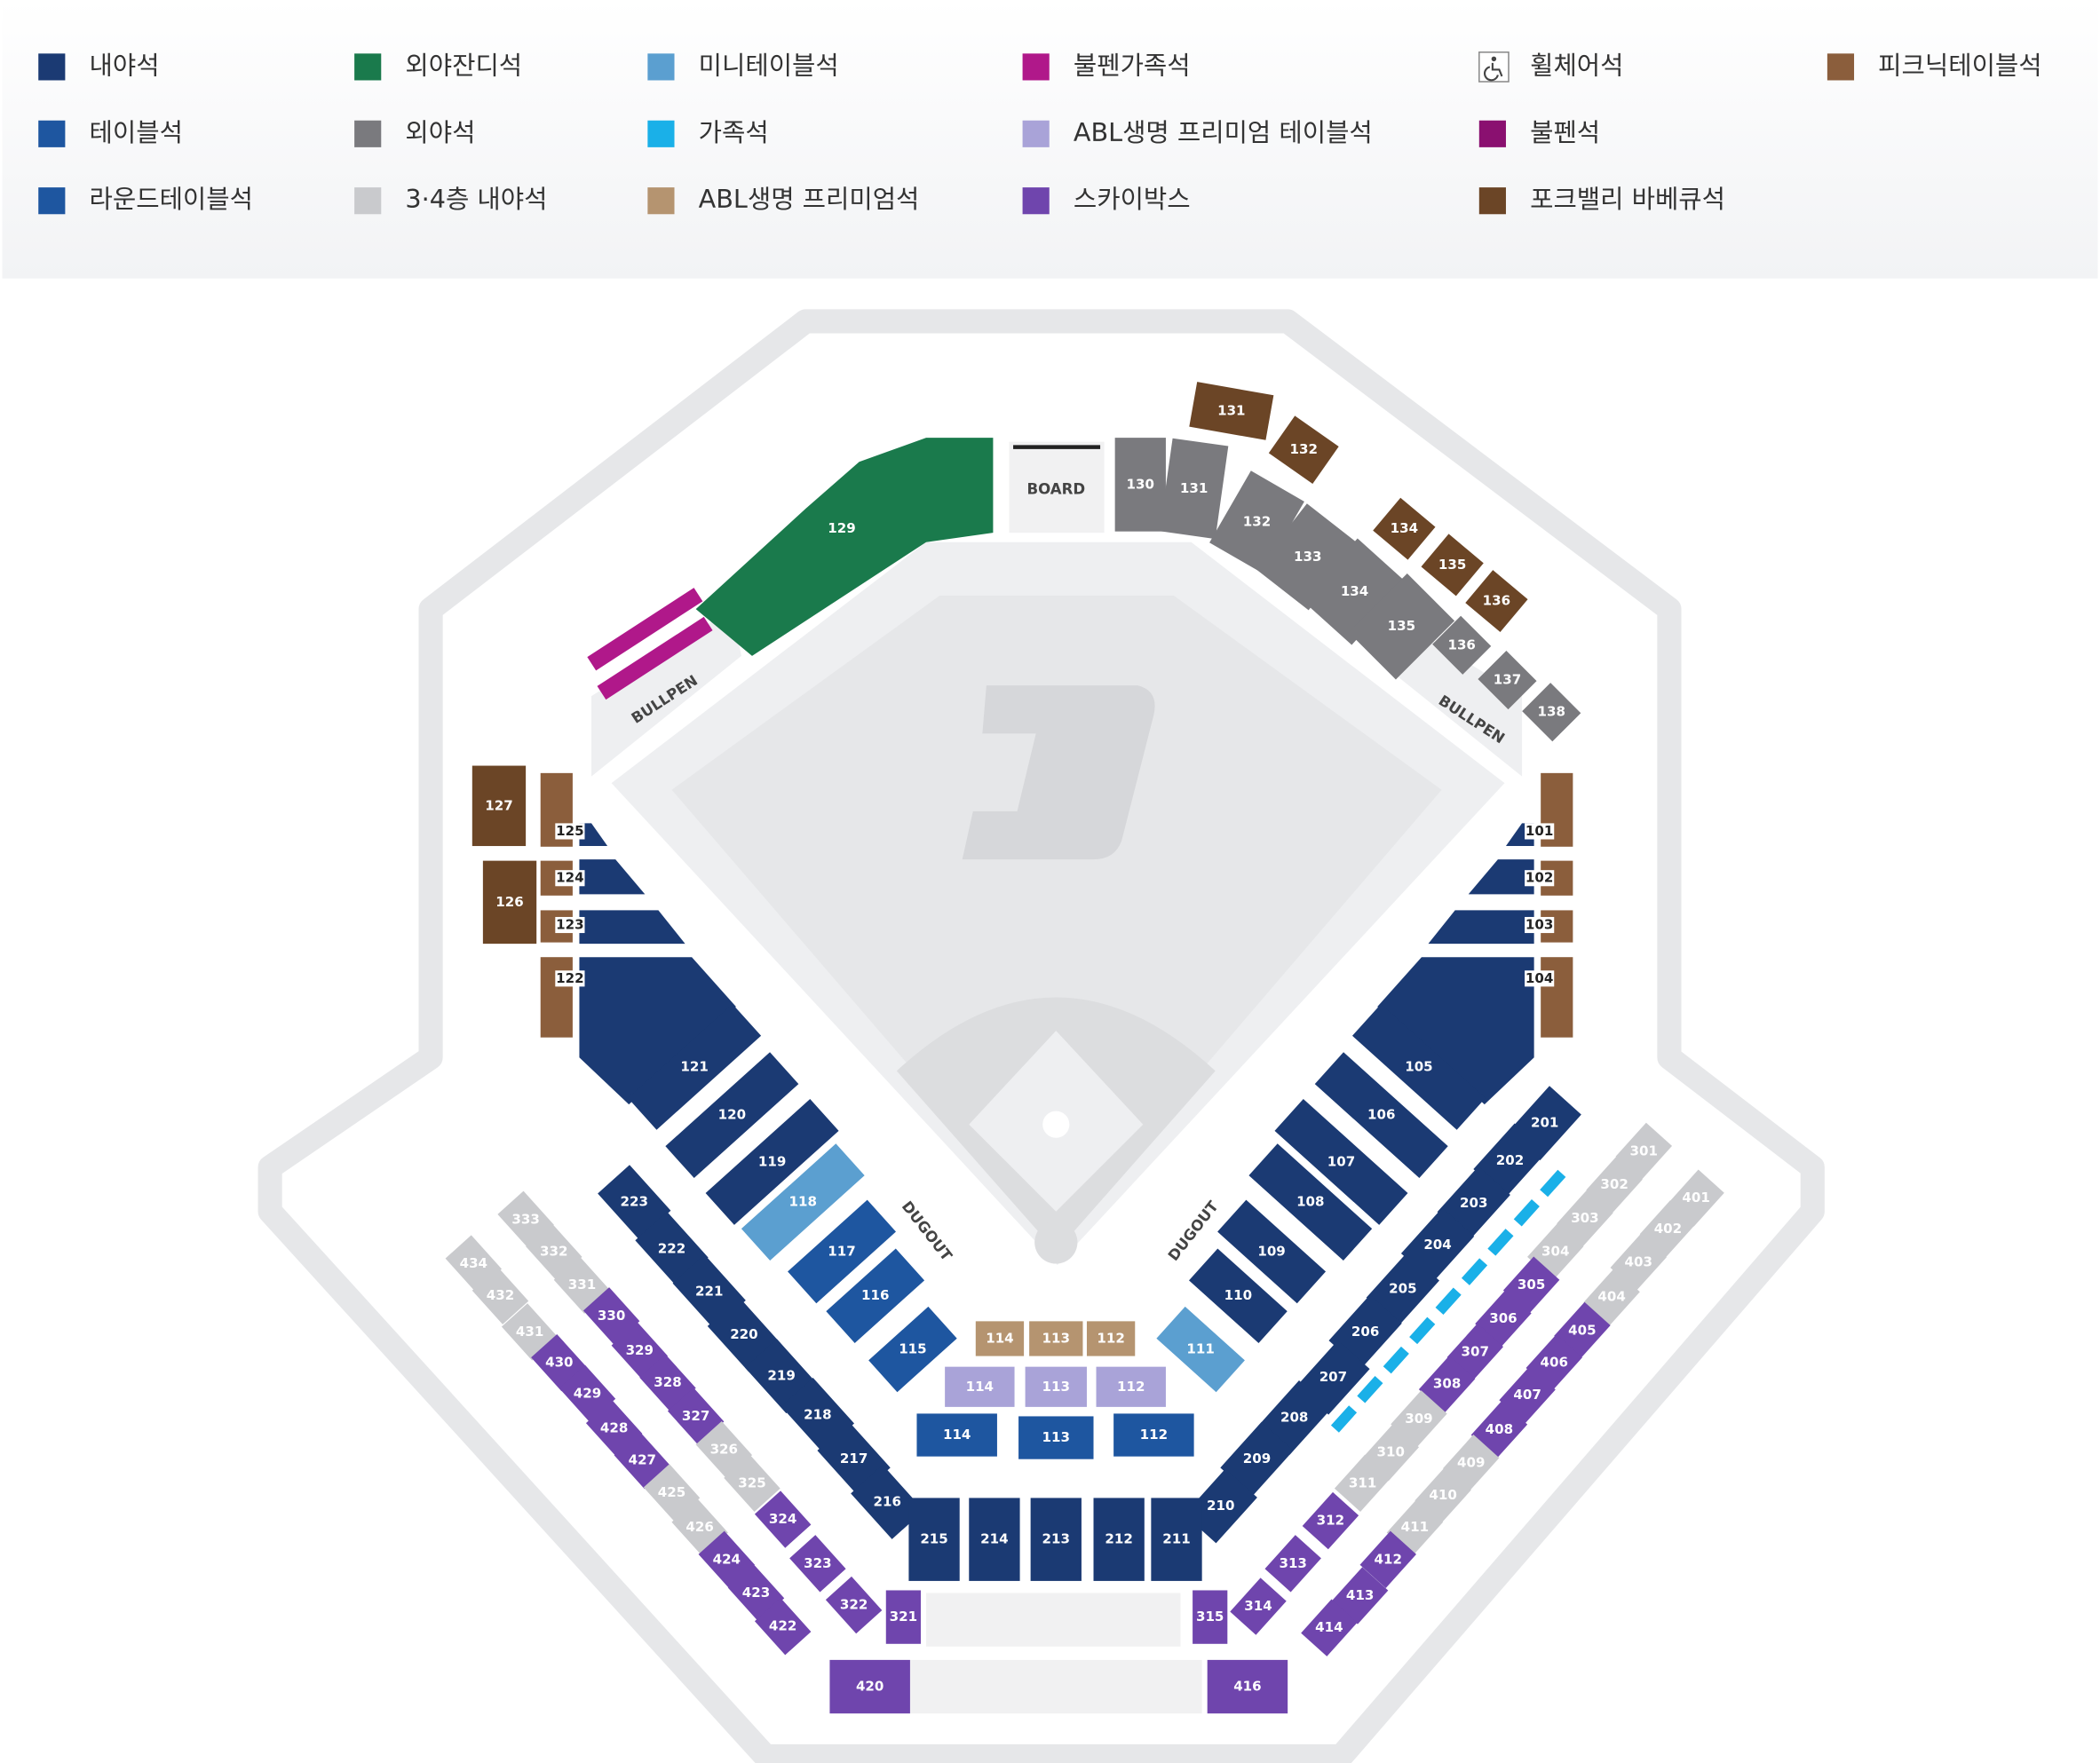 This screenshot has height=1763, width=2100. What do you see at coordinates (1555, 1251) in the screenshot?
I see `section-label: 304` at bounding box center [1555, 1251].